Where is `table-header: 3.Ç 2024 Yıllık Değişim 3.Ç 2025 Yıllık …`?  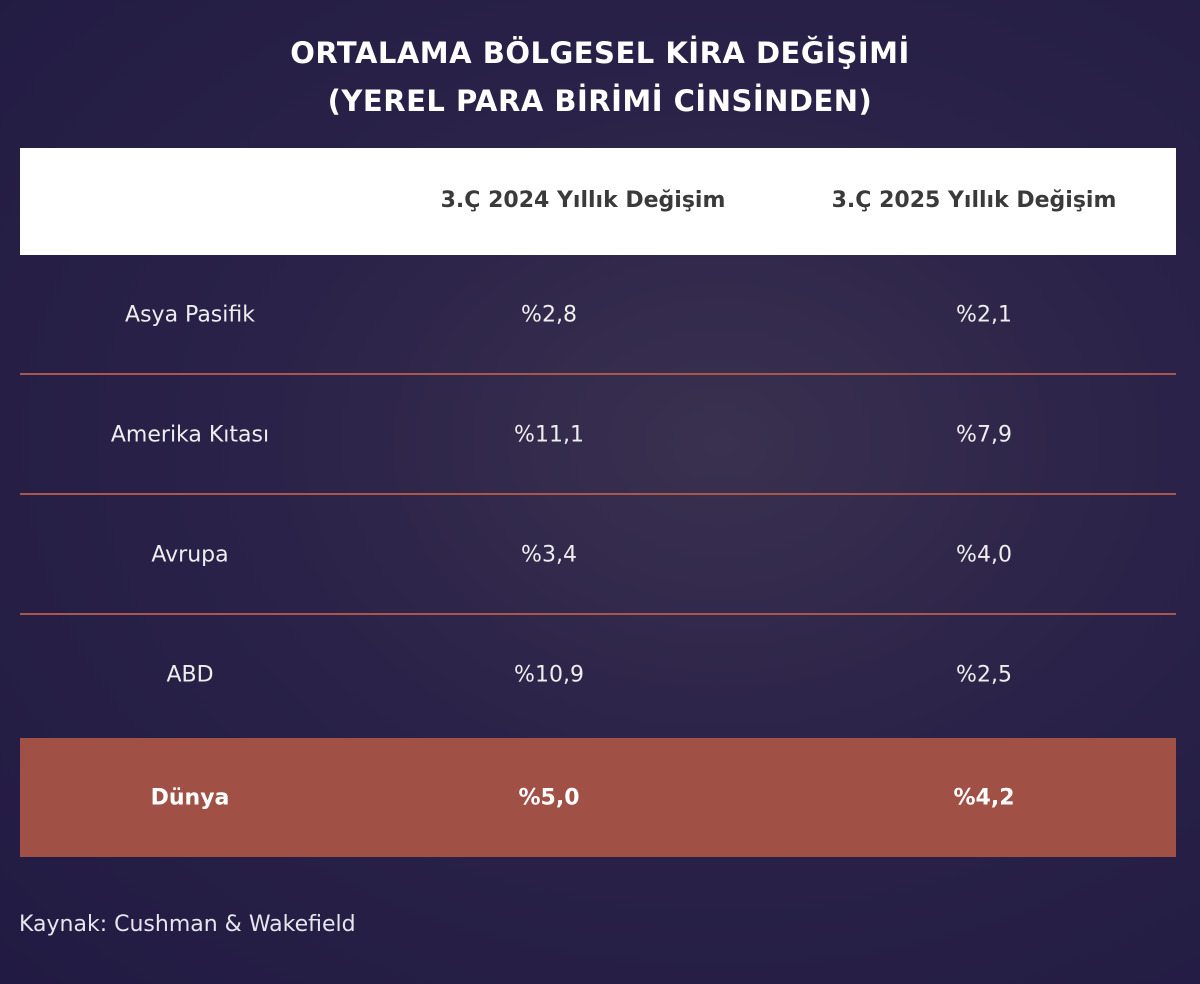
table-header: 3.Ç 2024 Yıllık Değişim 3.Ç 2025 Yıllık … is located at coordinates (598, 201).